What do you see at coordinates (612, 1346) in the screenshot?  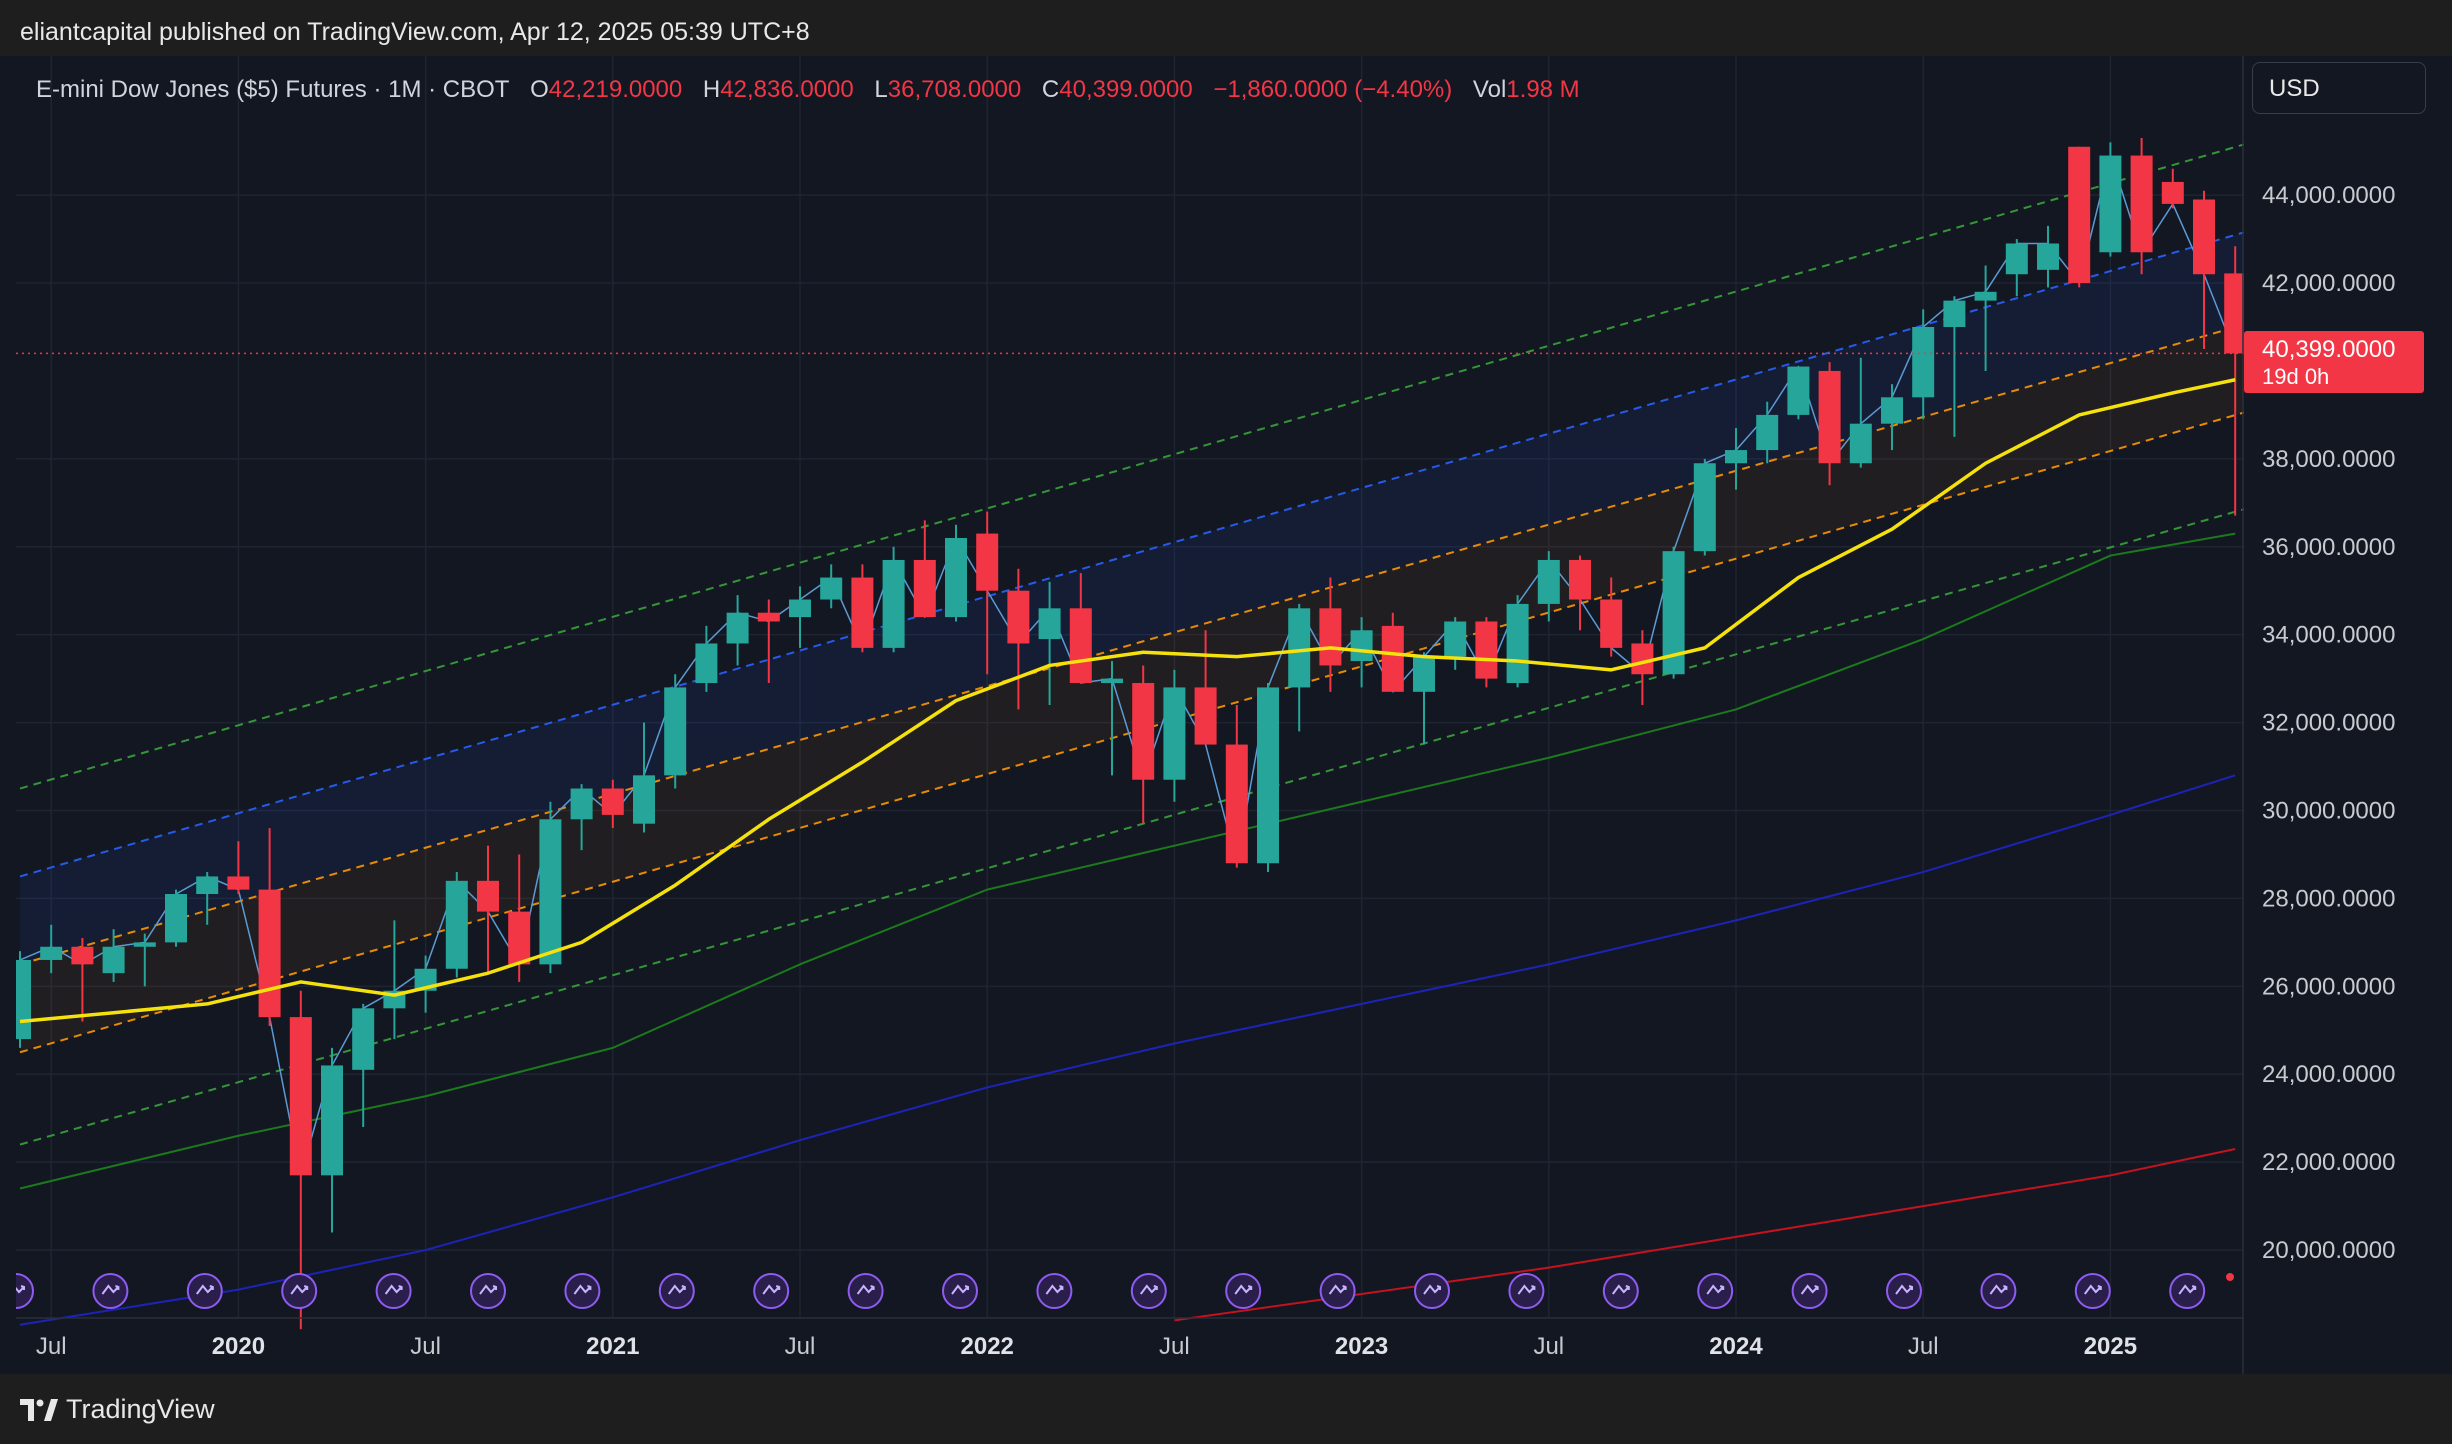 I see `x-tick-label: 2021` at bounding box center [612, 1346].